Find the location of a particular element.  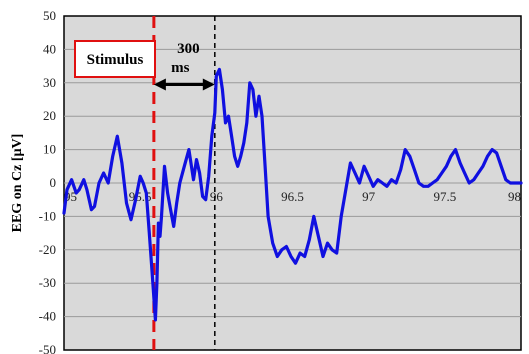

x-tick-label: 97 is located at coordinates (369, 196).